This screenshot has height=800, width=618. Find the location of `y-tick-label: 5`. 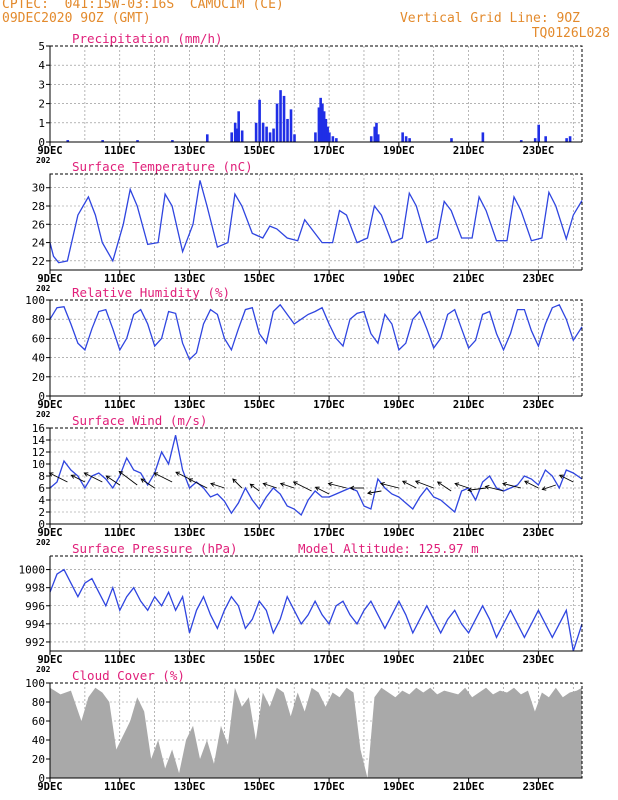

y-tick-label: 5 is located at coordinates (41, 46).